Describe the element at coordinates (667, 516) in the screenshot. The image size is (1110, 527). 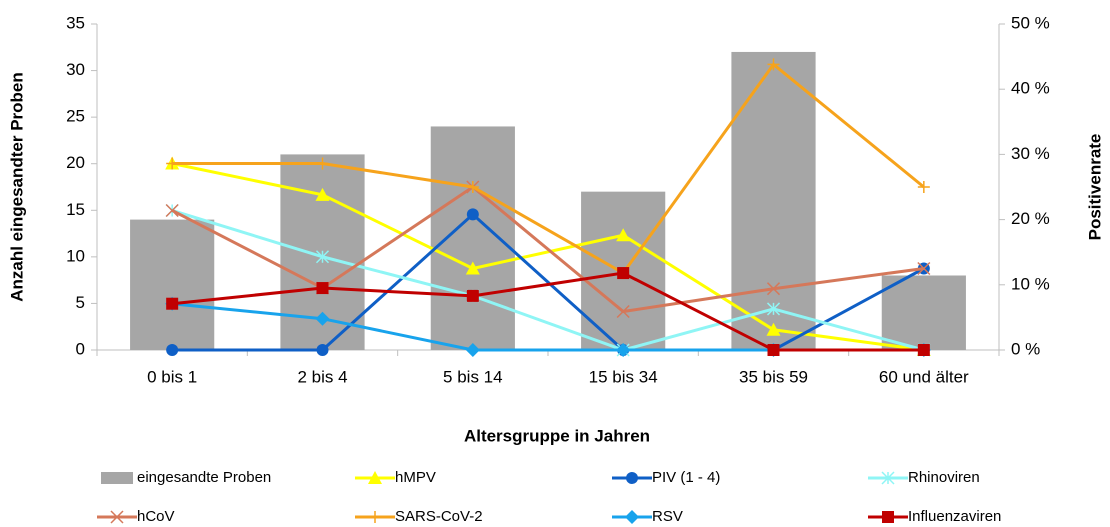
I see `legend-label: RSV` at that location.